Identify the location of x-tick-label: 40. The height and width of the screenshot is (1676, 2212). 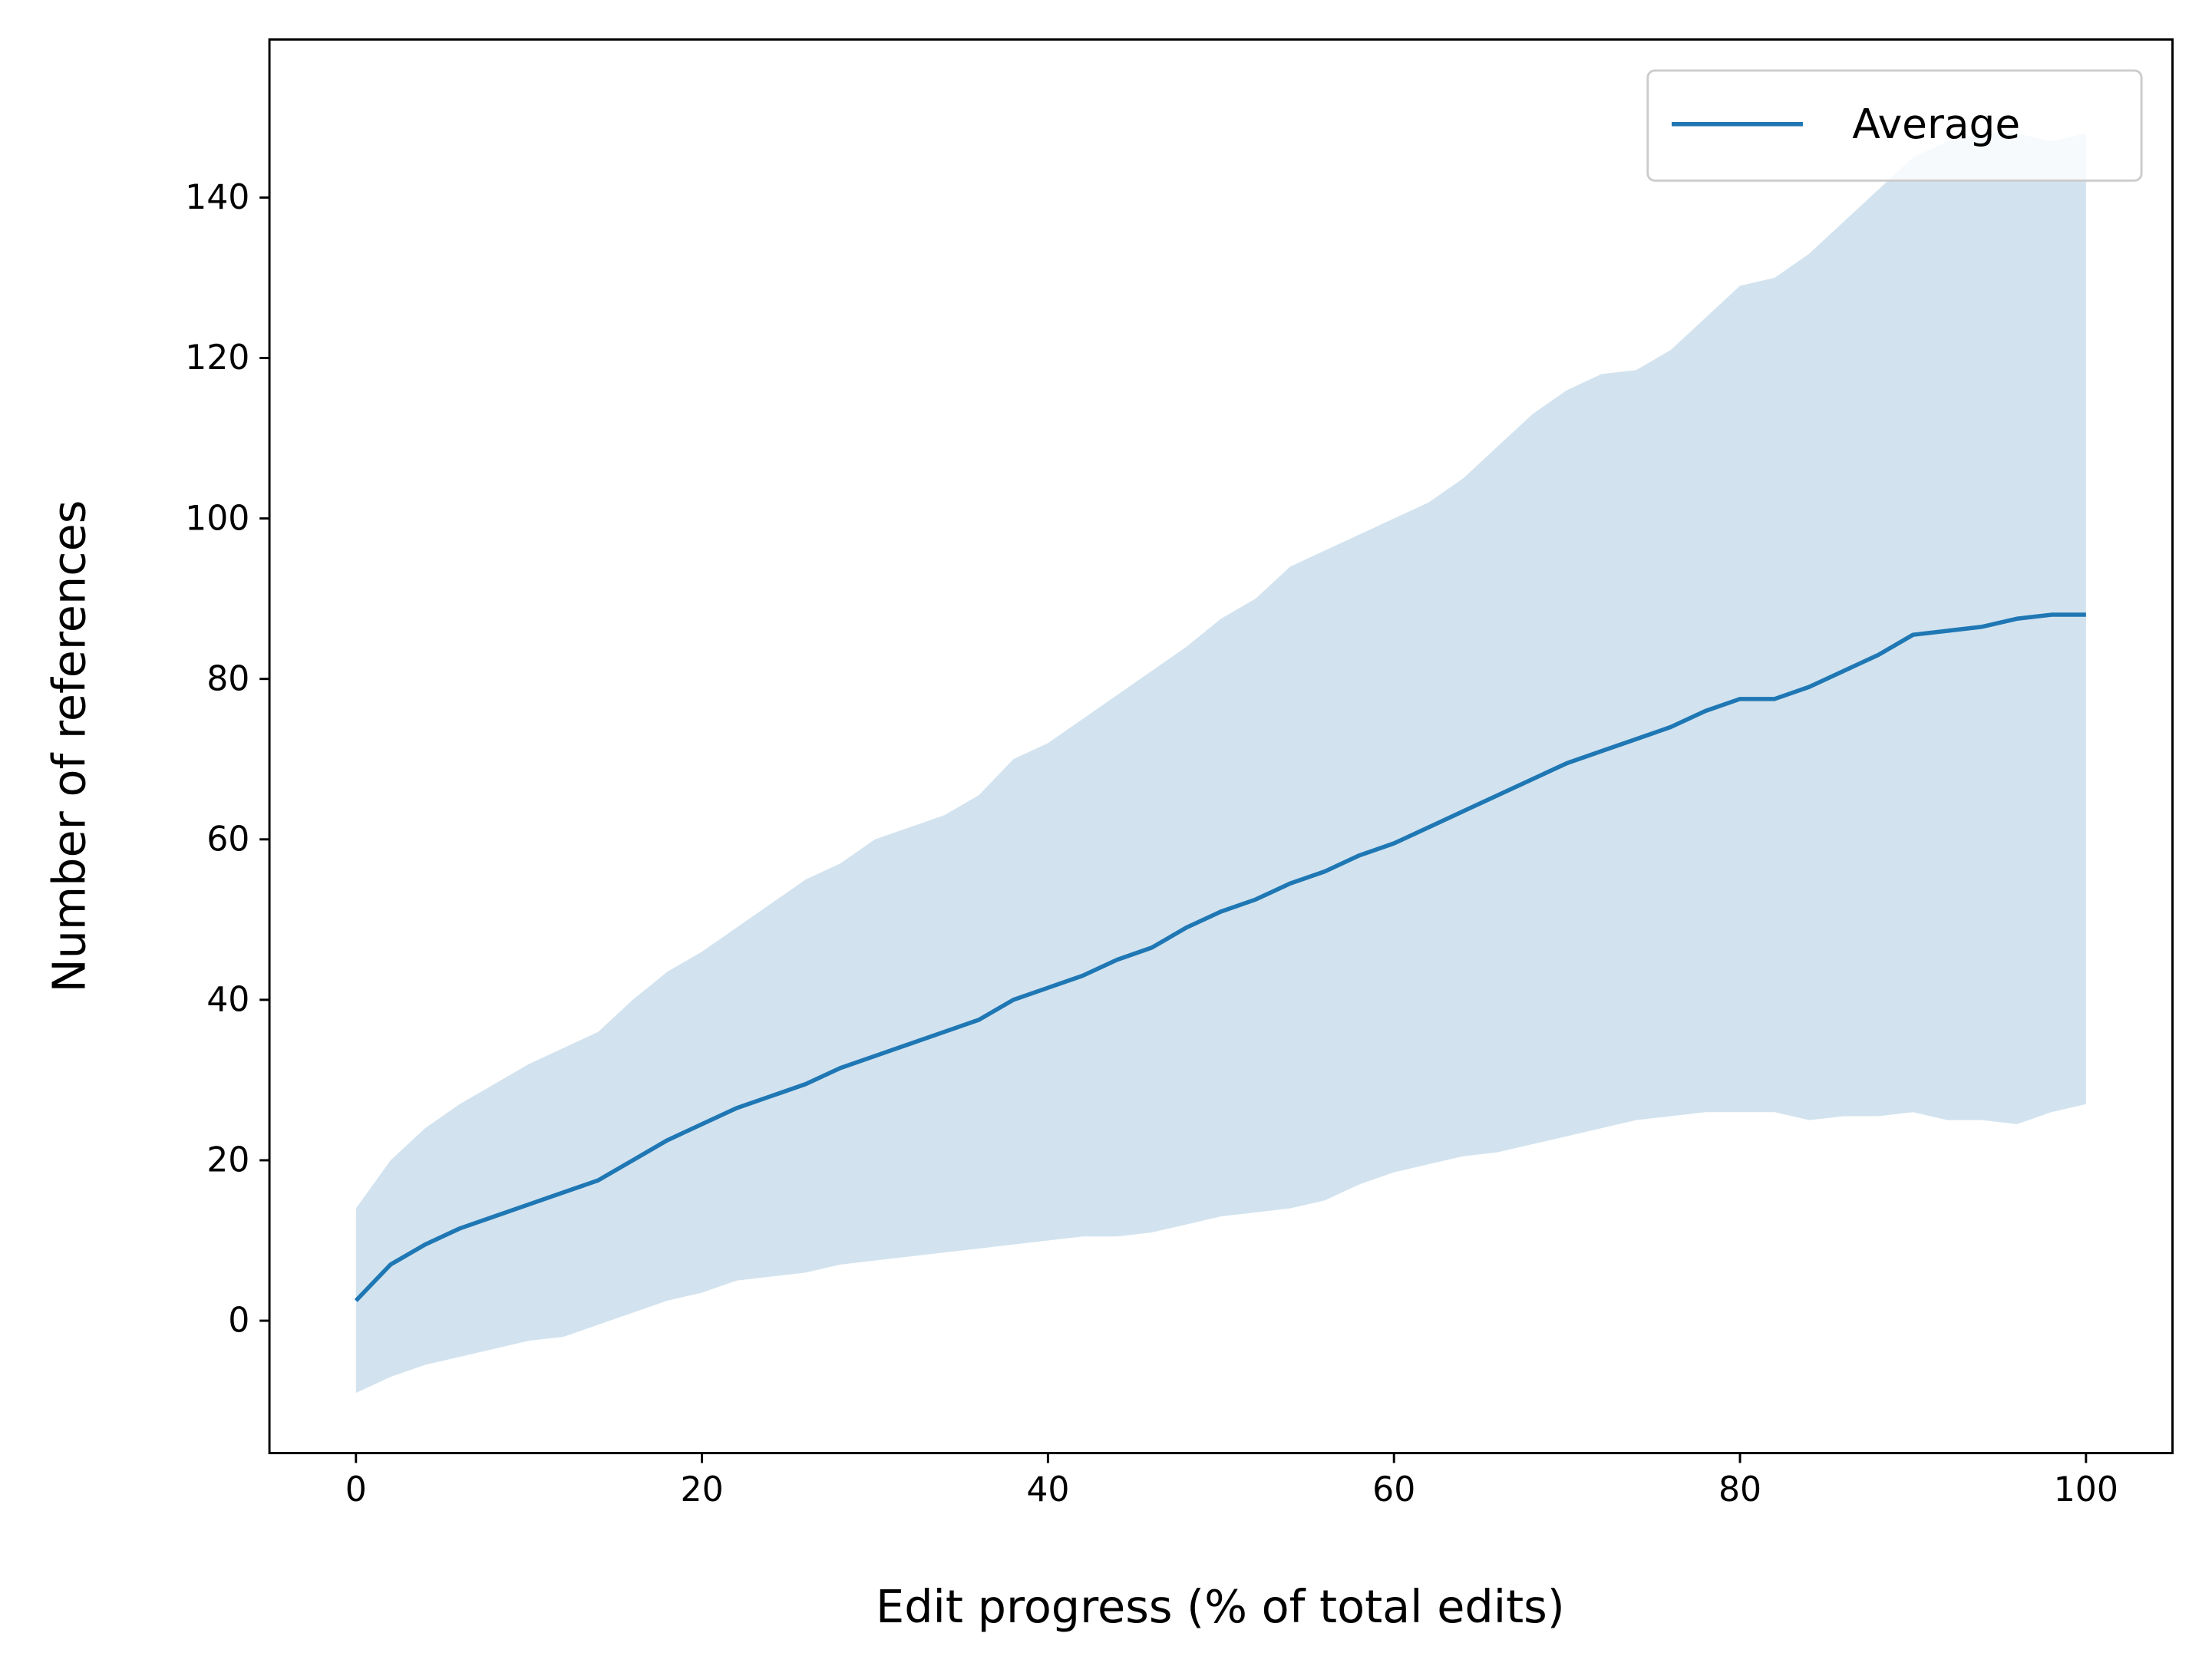
(1047, 1489).